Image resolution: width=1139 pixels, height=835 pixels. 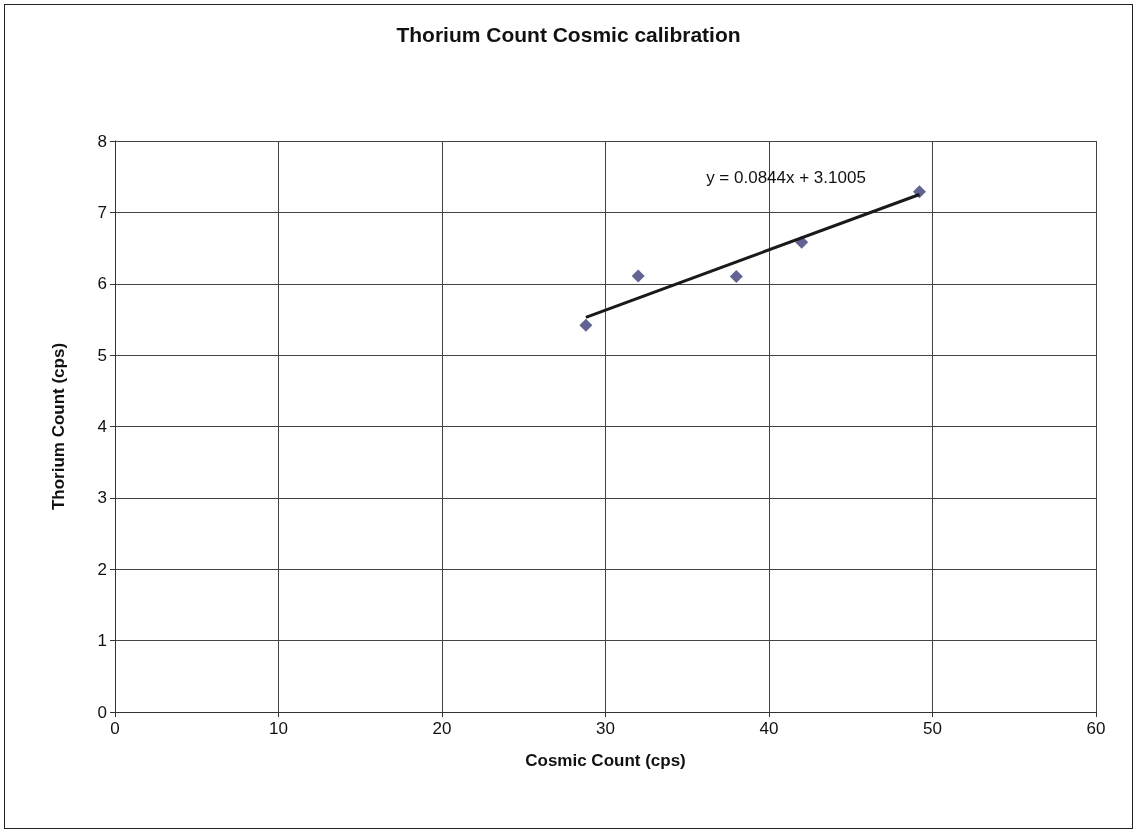 What do you see at coordinates (102, 141) in the screenshot?
I see `y-tick-label: 8` at bounding box center [102, 141].